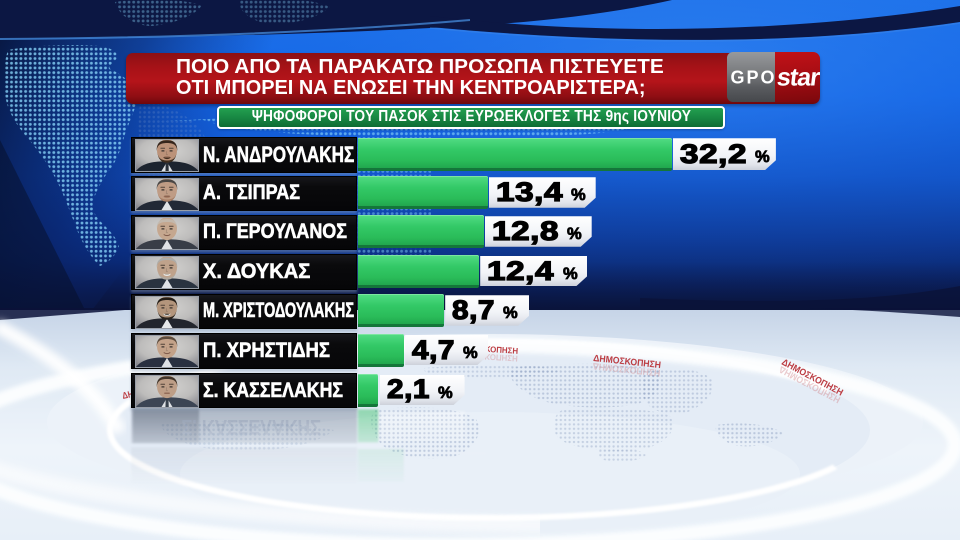  I want to click on svg-text: GPO, so click(753, 78).